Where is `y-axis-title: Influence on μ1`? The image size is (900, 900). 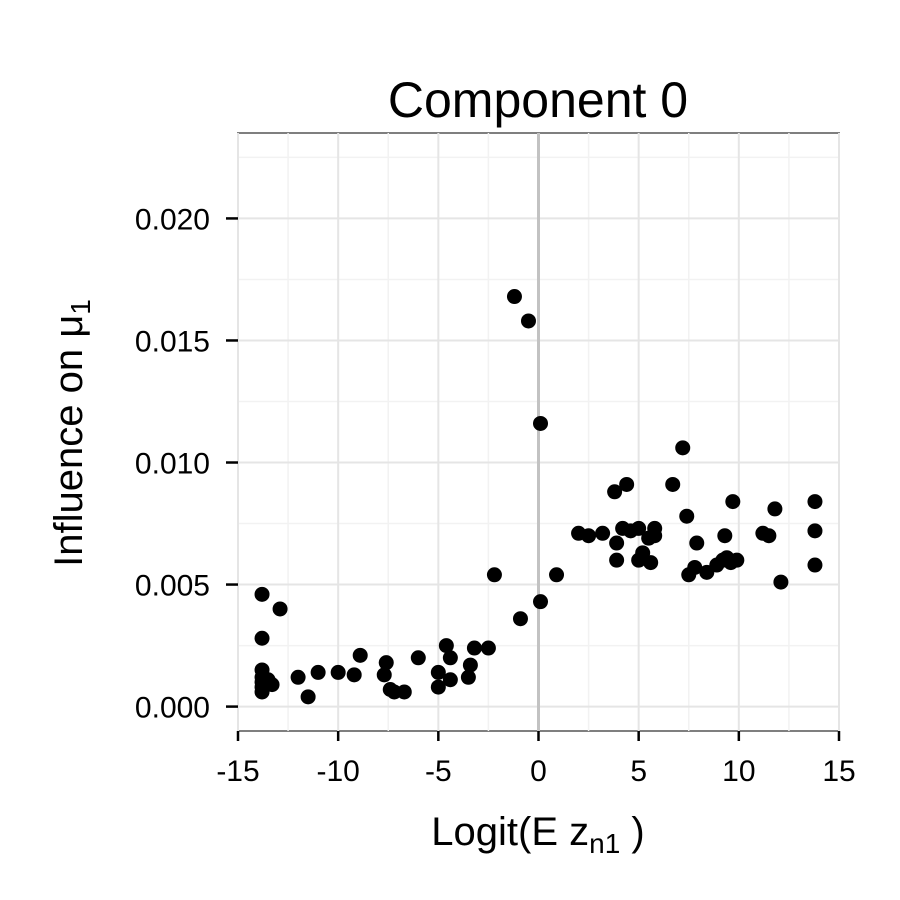
y-axis-title: Influence on μ1 is located at coordinates (71, 433).